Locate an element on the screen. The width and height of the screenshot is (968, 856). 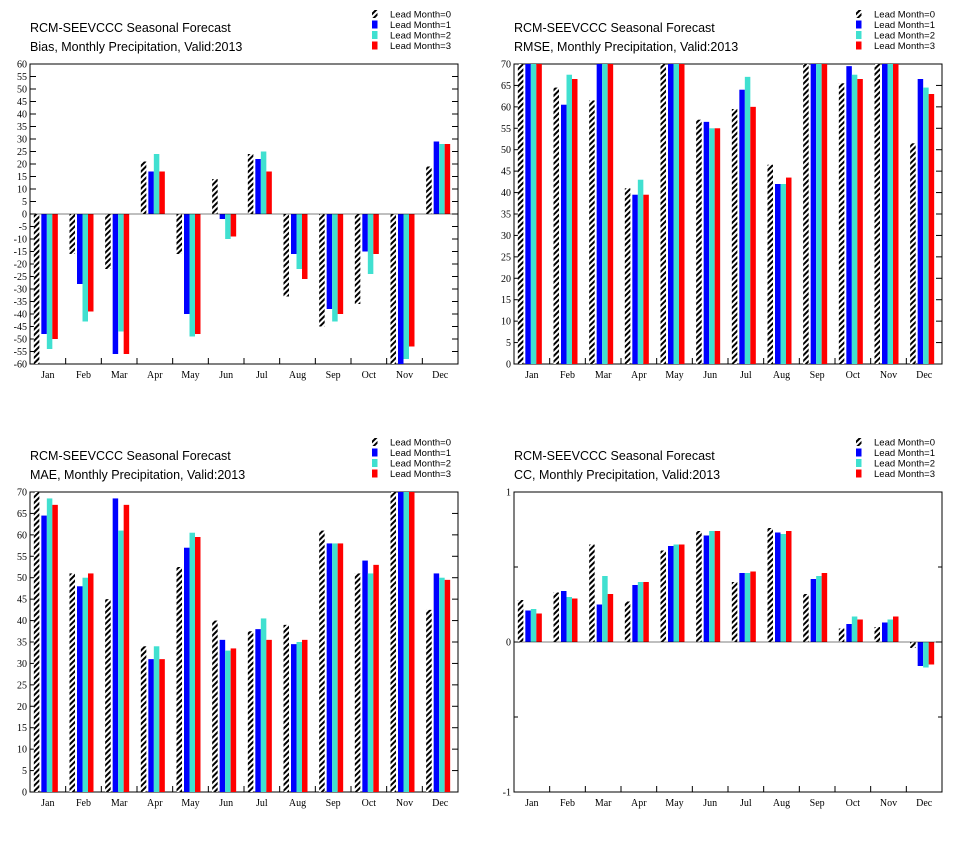
y-tick-label: -60 is located at coordinates (20, 365).